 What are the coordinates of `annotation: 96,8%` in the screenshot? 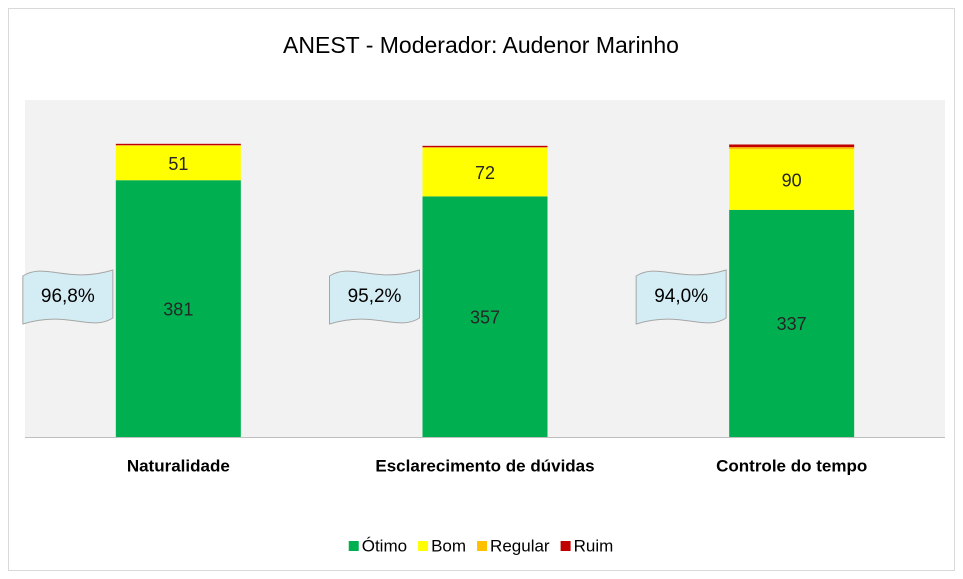 It's located at (68, 296).